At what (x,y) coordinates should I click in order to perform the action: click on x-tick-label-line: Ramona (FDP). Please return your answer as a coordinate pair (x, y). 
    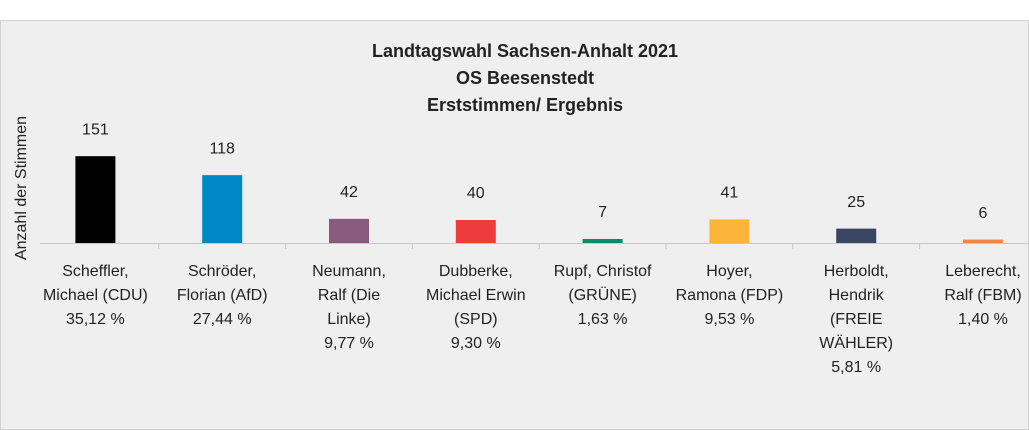
    Looking at the image, I should click on (730, 295).